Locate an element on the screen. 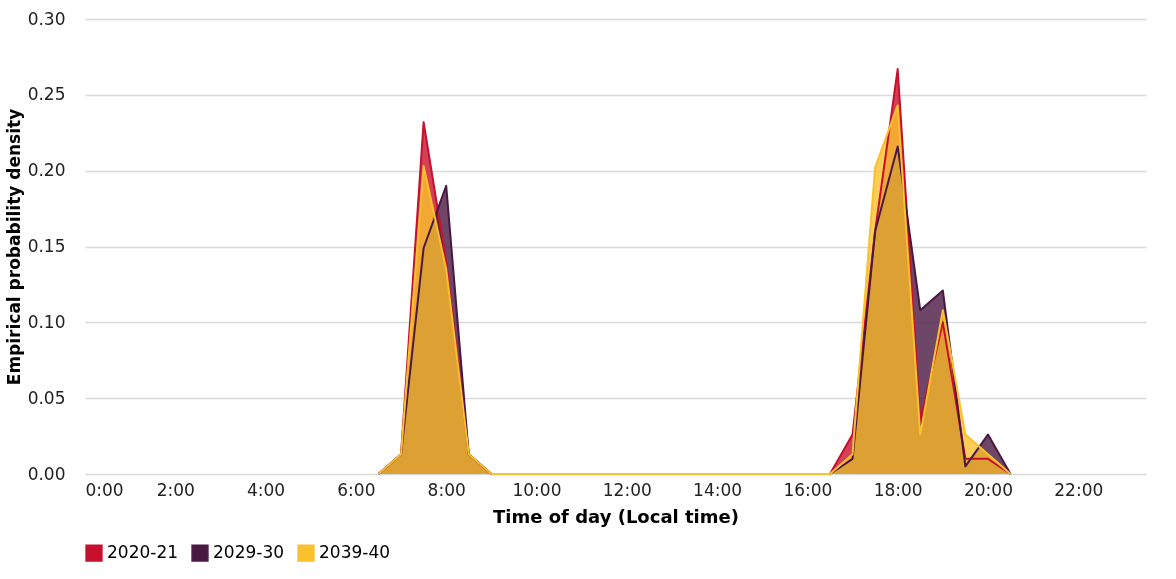 This screenshot has width=1176, height=579. legend-label: 2039-40 is located at coordinates (355, 552).